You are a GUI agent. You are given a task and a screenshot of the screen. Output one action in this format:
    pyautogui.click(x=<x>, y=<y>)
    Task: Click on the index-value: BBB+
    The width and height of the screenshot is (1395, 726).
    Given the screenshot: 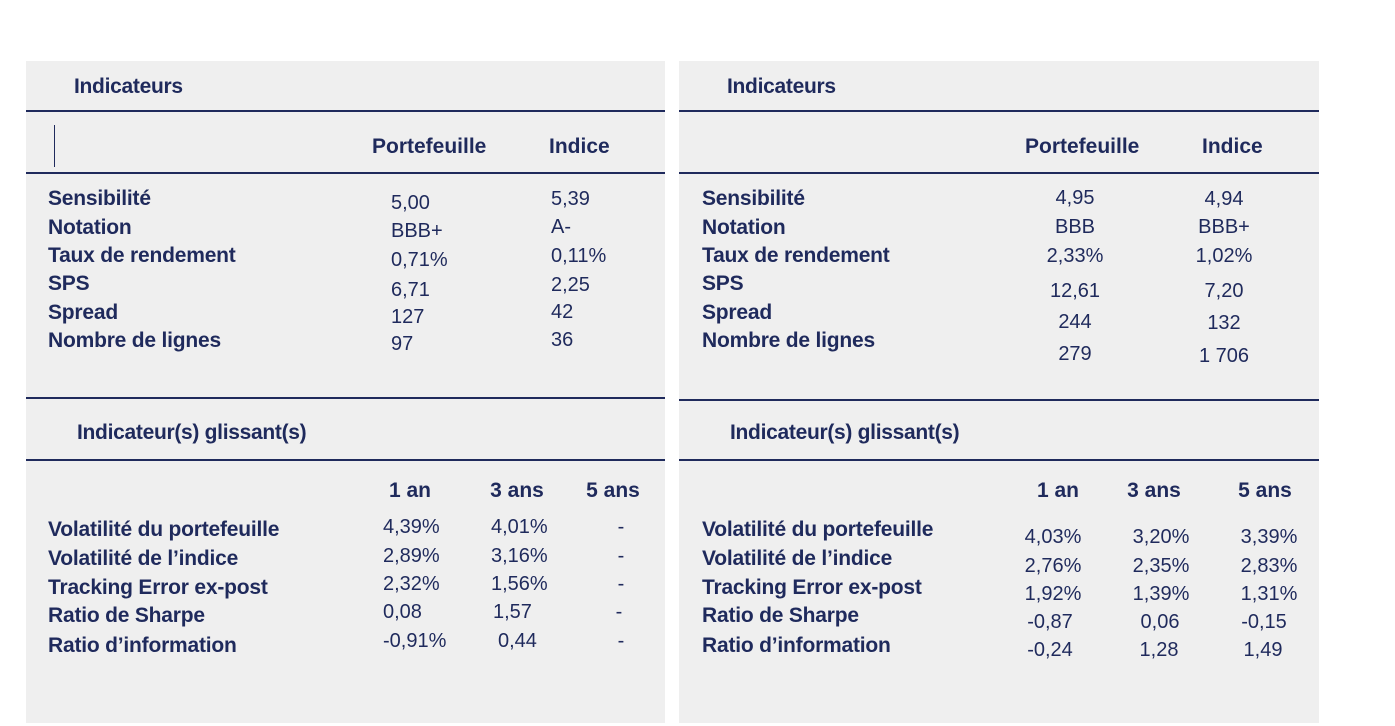 What is the action you would take?
    pyautogui.click(x=1224, y=227)
    